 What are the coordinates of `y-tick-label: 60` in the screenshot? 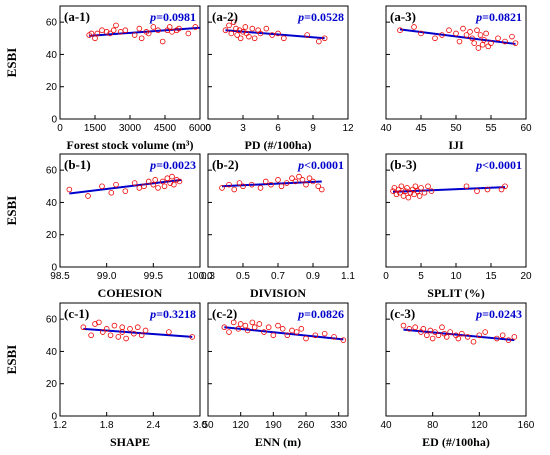 It's located at (52, 320).